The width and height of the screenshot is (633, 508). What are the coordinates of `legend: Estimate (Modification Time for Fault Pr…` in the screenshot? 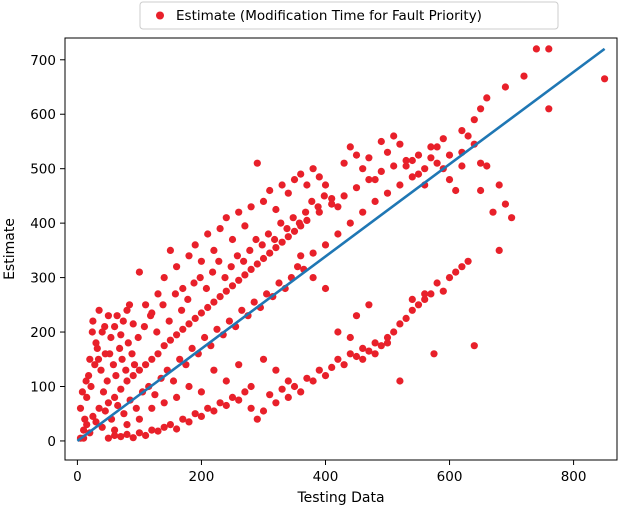 It's located at (349, 15).